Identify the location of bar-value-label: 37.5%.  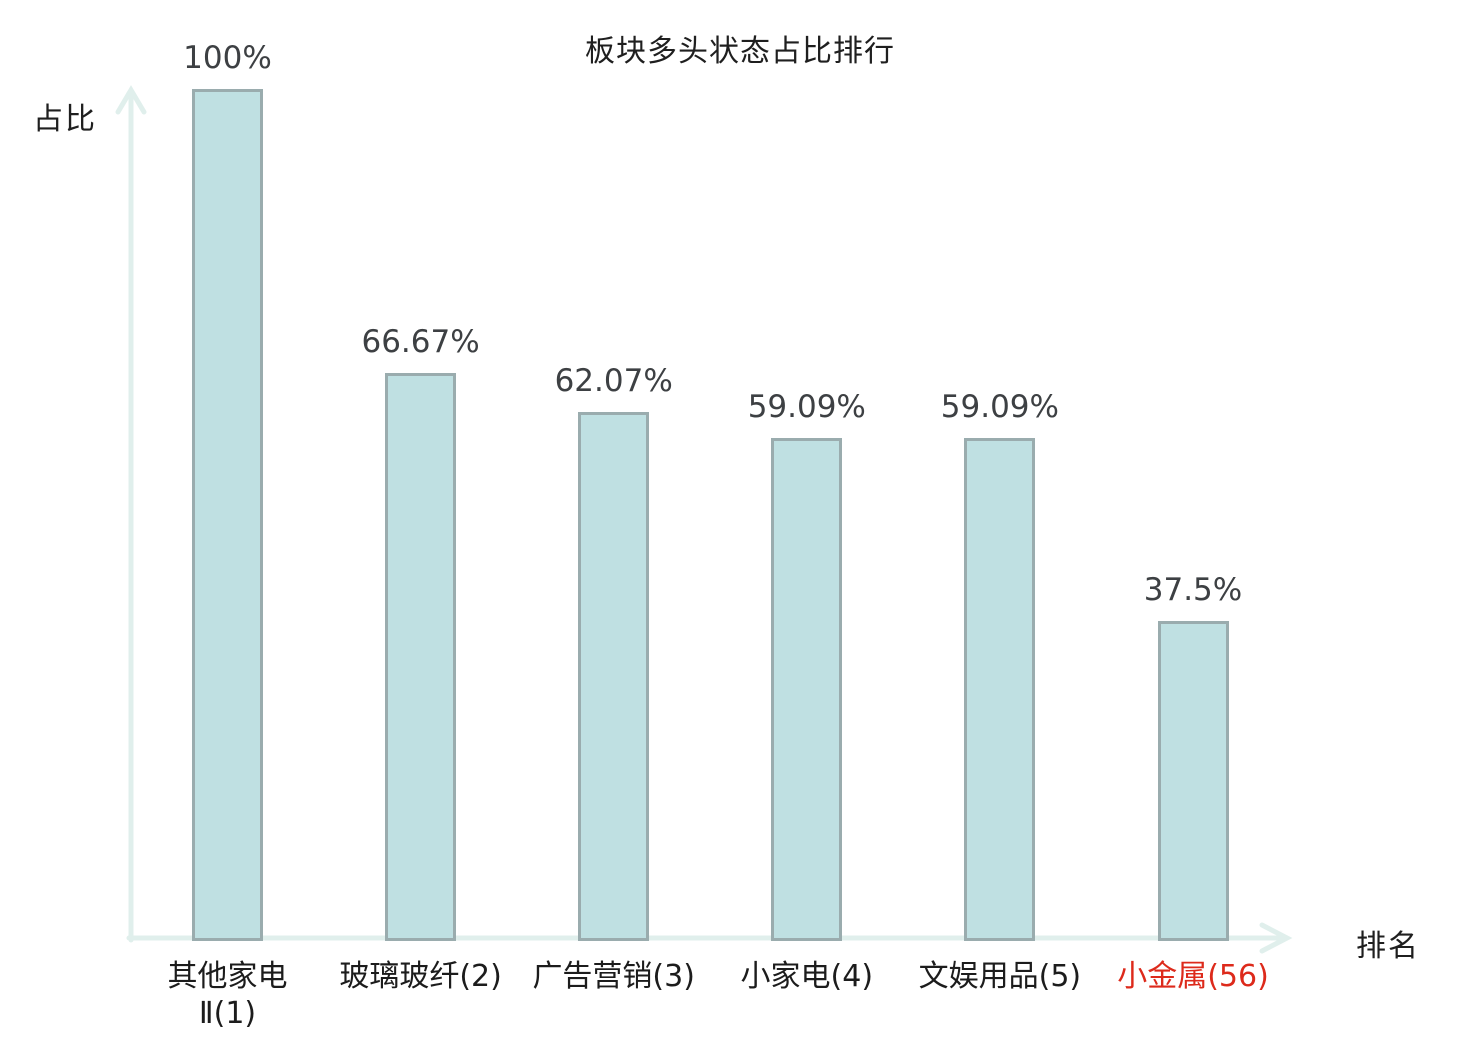
(1193, 590).